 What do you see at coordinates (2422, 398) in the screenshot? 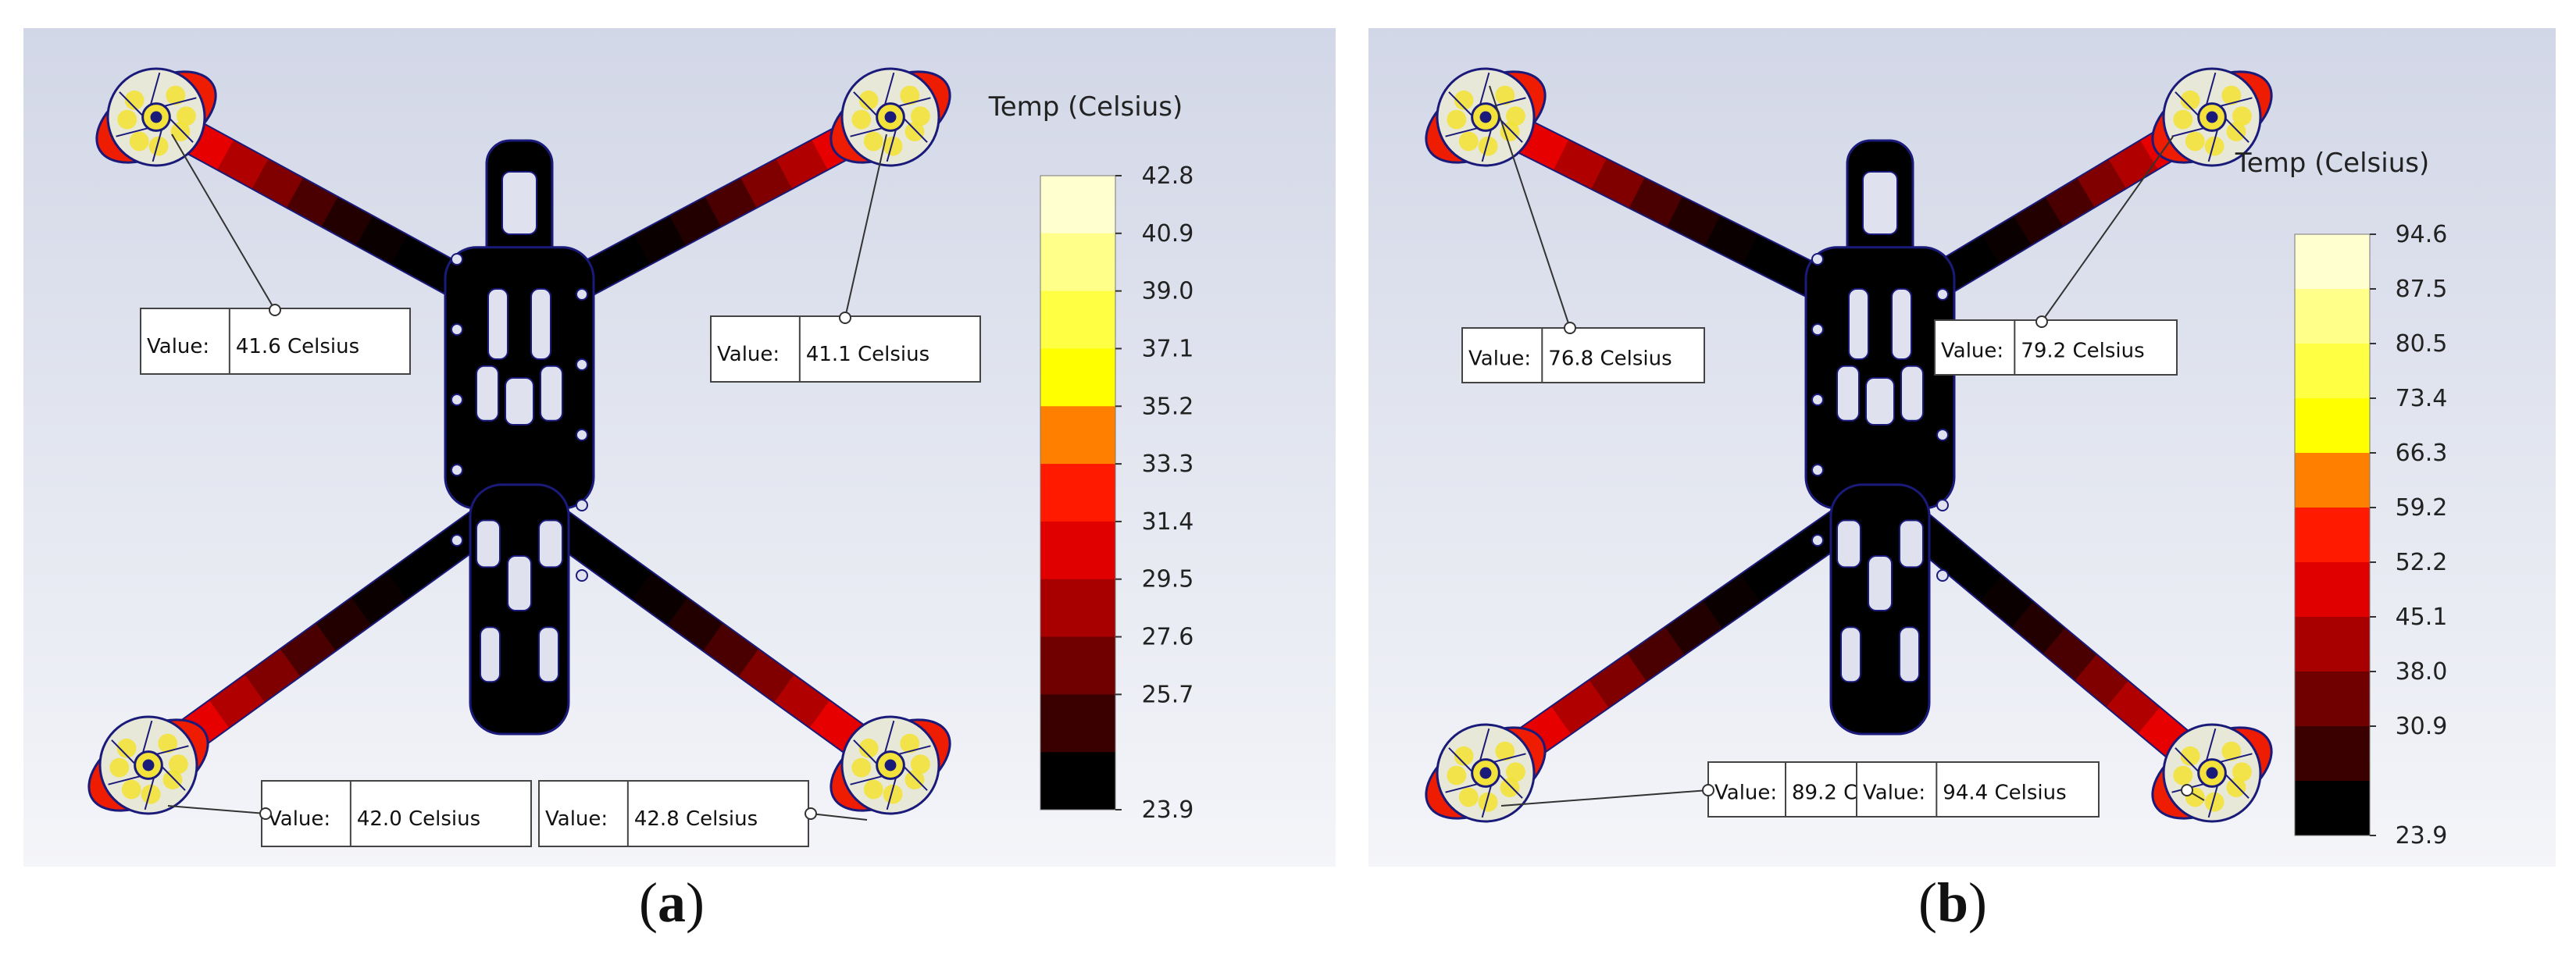
I see `legend-tick-label: 73.4` at bounding box center [2422, 398].